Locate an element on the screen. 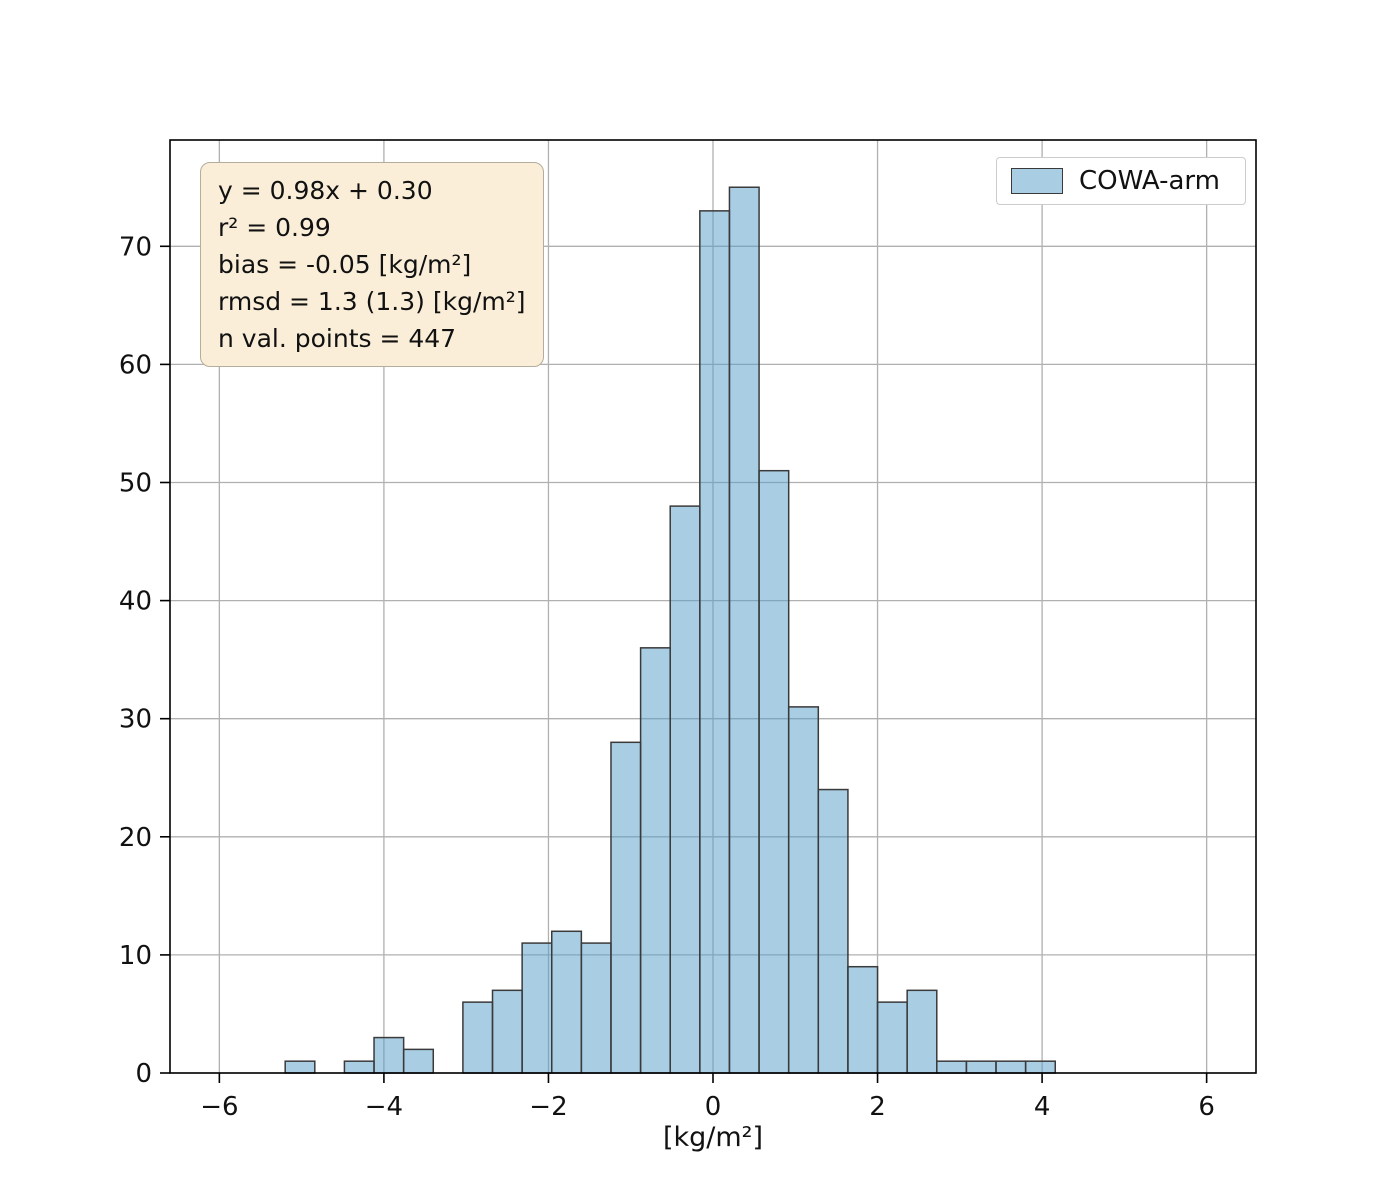 This screenshot has height=1200, width=1400. x-tick-label: −2 is located at coordinates (548, 1107).